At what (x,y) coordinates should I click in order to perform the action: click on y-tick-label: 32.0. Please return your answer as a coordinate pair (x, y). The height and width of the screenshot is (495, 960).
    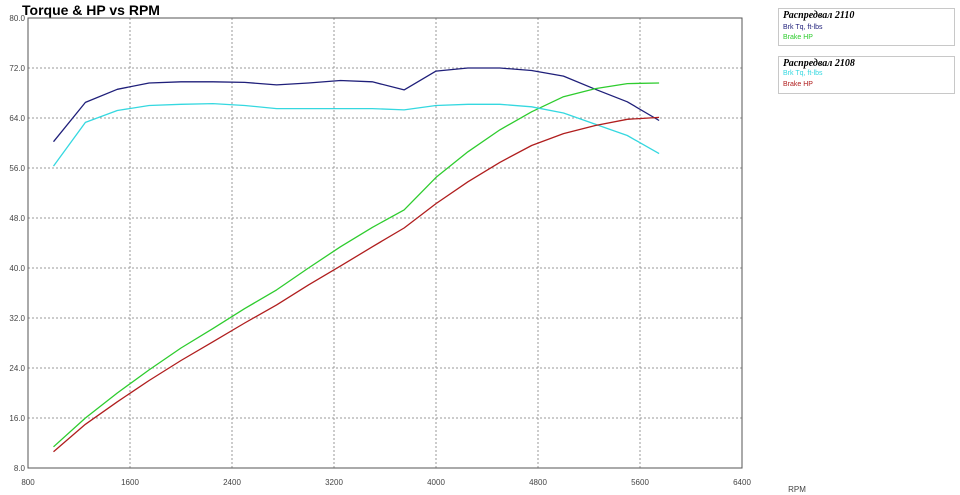
    Looking at the image, I should click on (17, 318).